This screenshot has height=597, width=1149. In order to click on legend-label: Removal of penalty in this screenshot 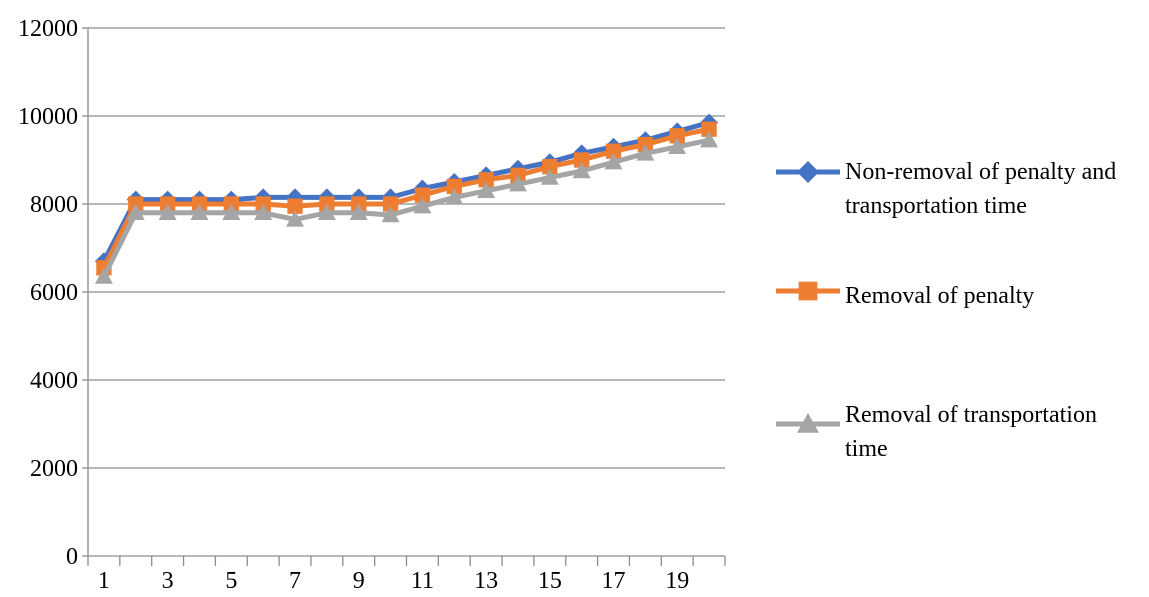, I will do `click(939, 296)`.